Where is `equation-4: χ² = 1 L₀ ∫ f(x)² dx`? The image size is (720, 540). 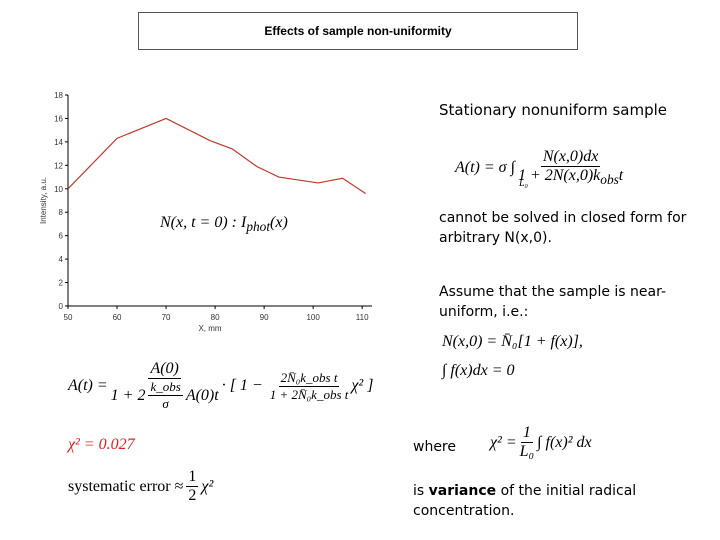 equation-4: χ² = 1 L₀ ∫ f(x)² dx is located at coordinates (541, 442).